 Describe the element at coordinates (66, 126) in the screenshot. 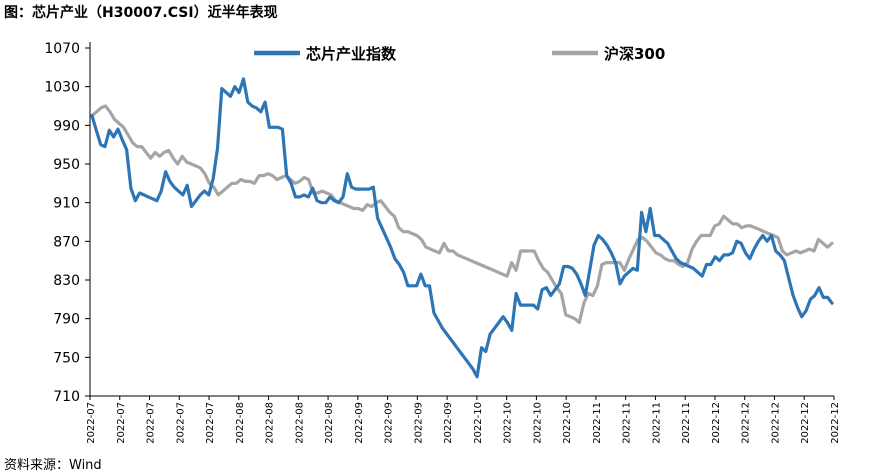

I see `y-tick-label: 990` at that location.